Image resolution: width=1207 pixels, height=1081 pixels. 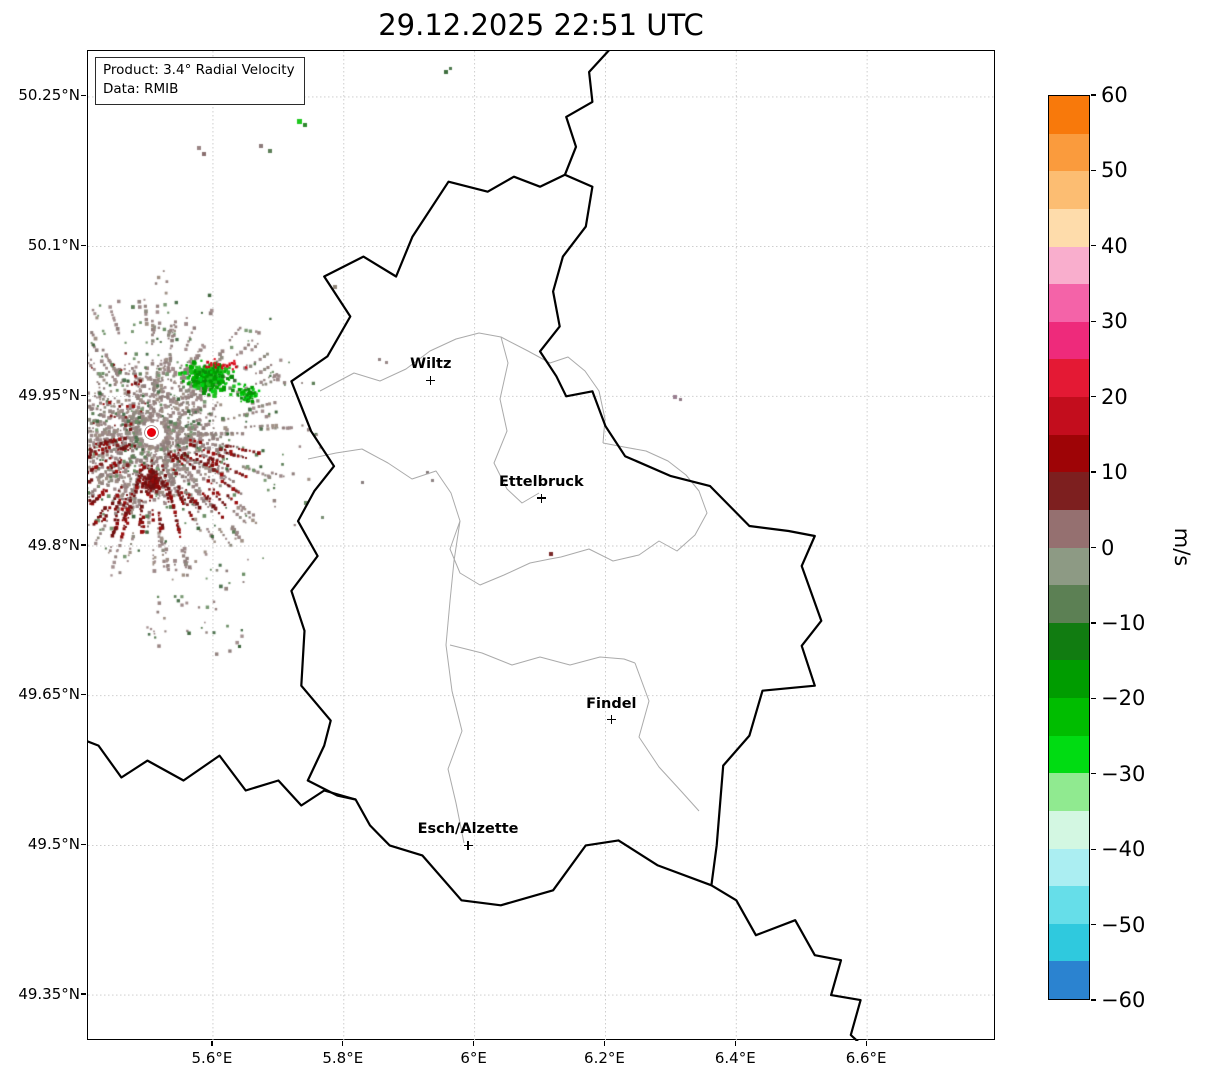 I want to click on x-axis-tick-label: 6.4°E, so click(x=735, y=1058).